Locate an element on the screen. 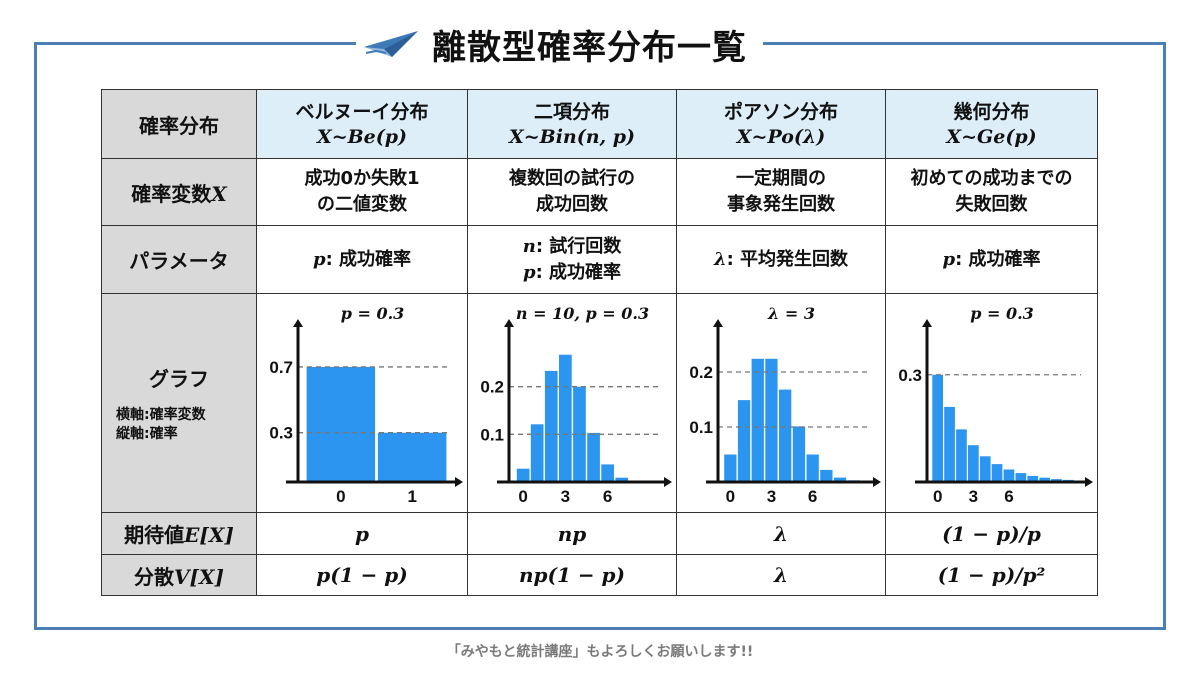  chart-y-tick-label: 0.3 is located at coordinates (281, 433).